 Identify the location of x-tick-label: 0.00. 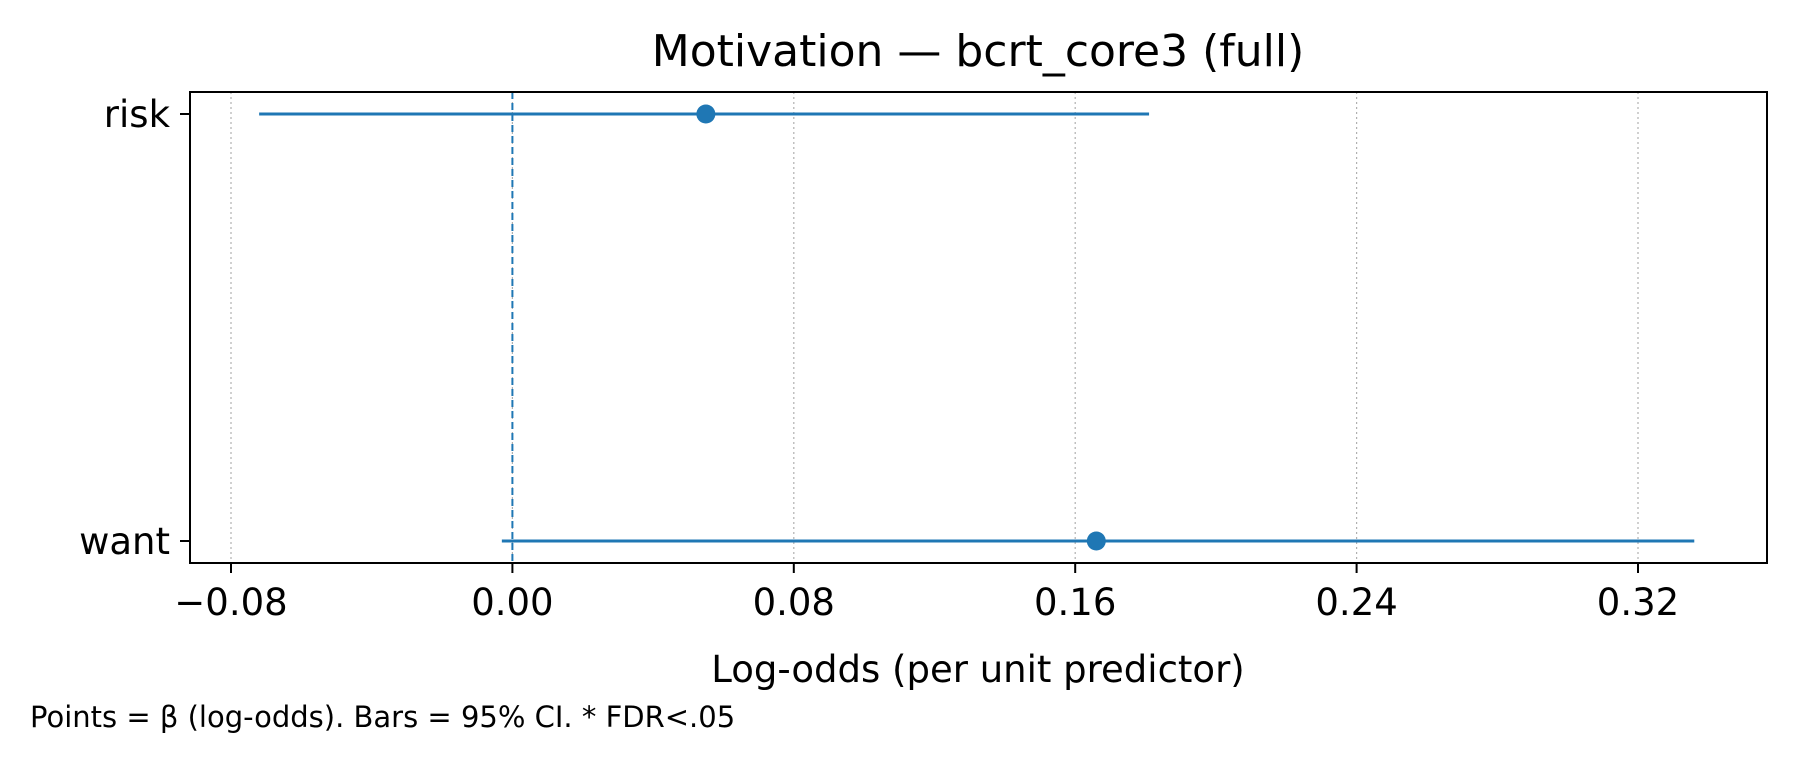
(512, 602).